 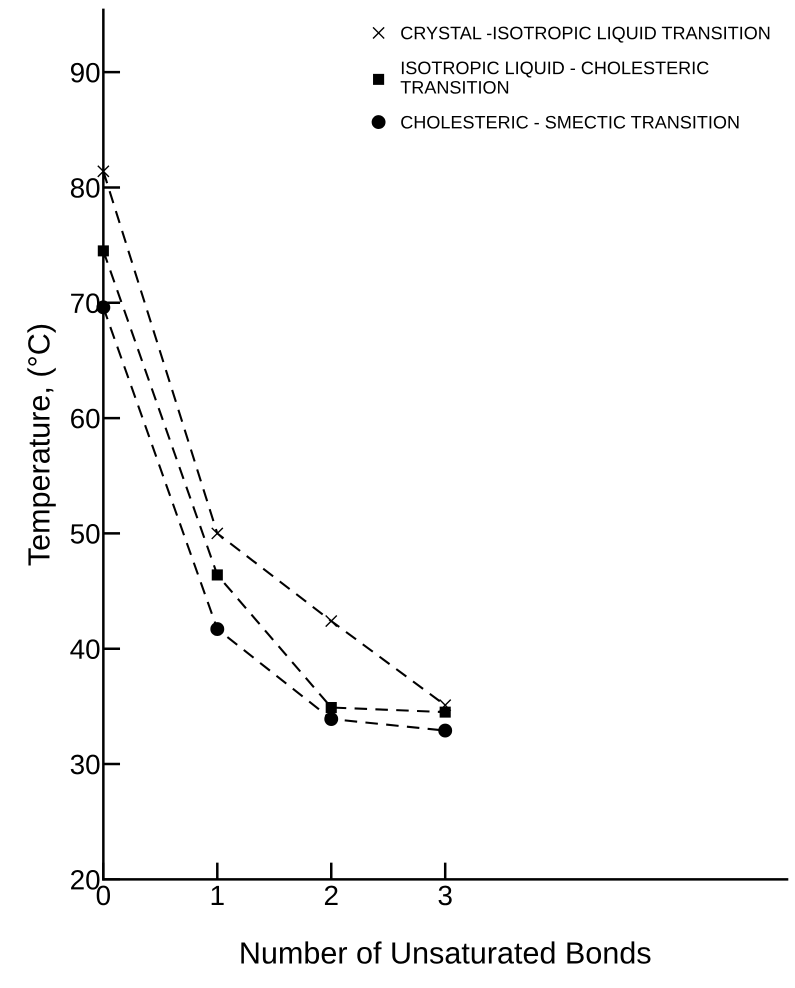 I want to click on x-tick-label: 3, so click(x=445, y=896).